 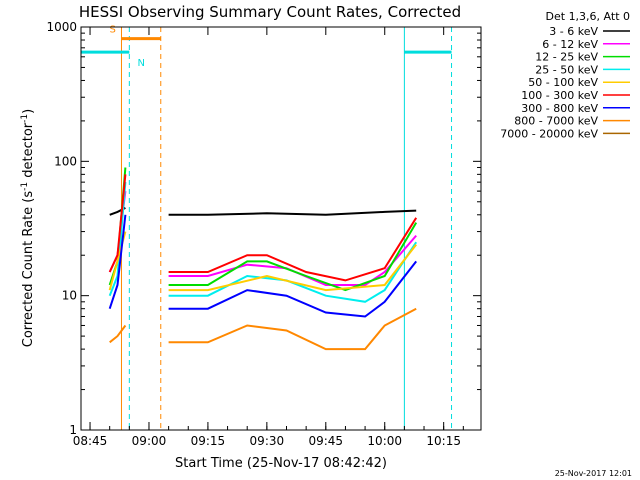 What do you see at coordinates (443, 441) in the screenshot?
I see `x-tick-label: 10:15` at bounding box center [443, 441].